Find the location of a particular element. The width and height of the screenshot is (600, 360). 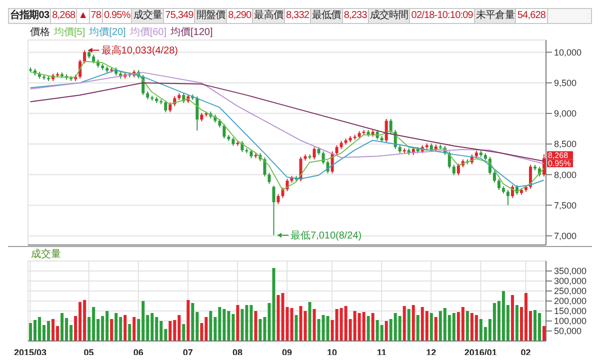

y-tick-label: 8,000 is located at coordinates (565, 175).